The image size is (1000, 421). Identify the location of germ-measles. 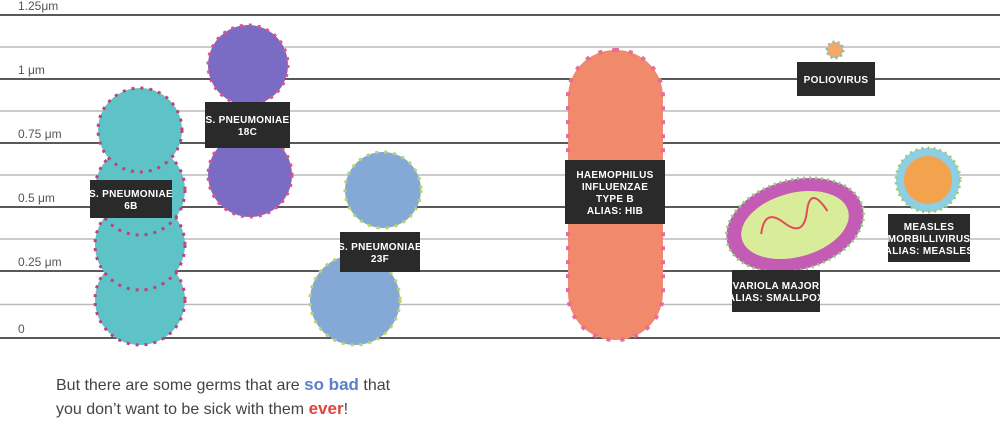
(928, 180).